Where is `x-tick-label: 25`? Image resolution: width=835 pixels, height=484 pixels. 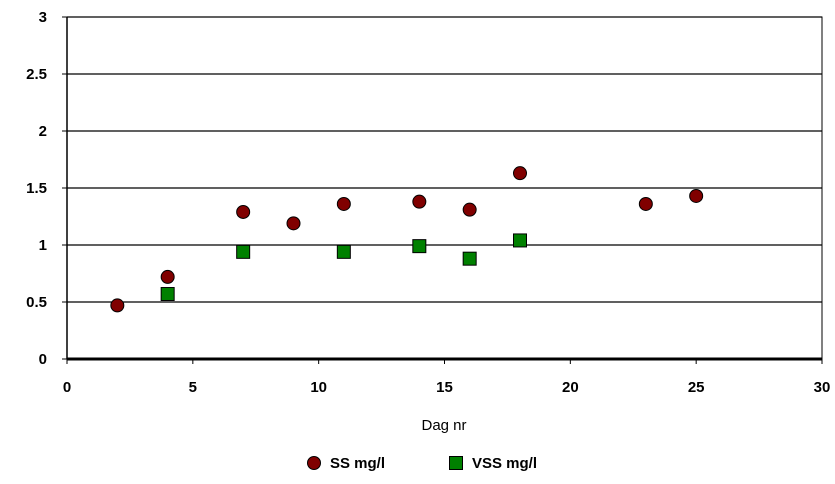 x-tick-label: 25 is located at coordinates (696, 387).